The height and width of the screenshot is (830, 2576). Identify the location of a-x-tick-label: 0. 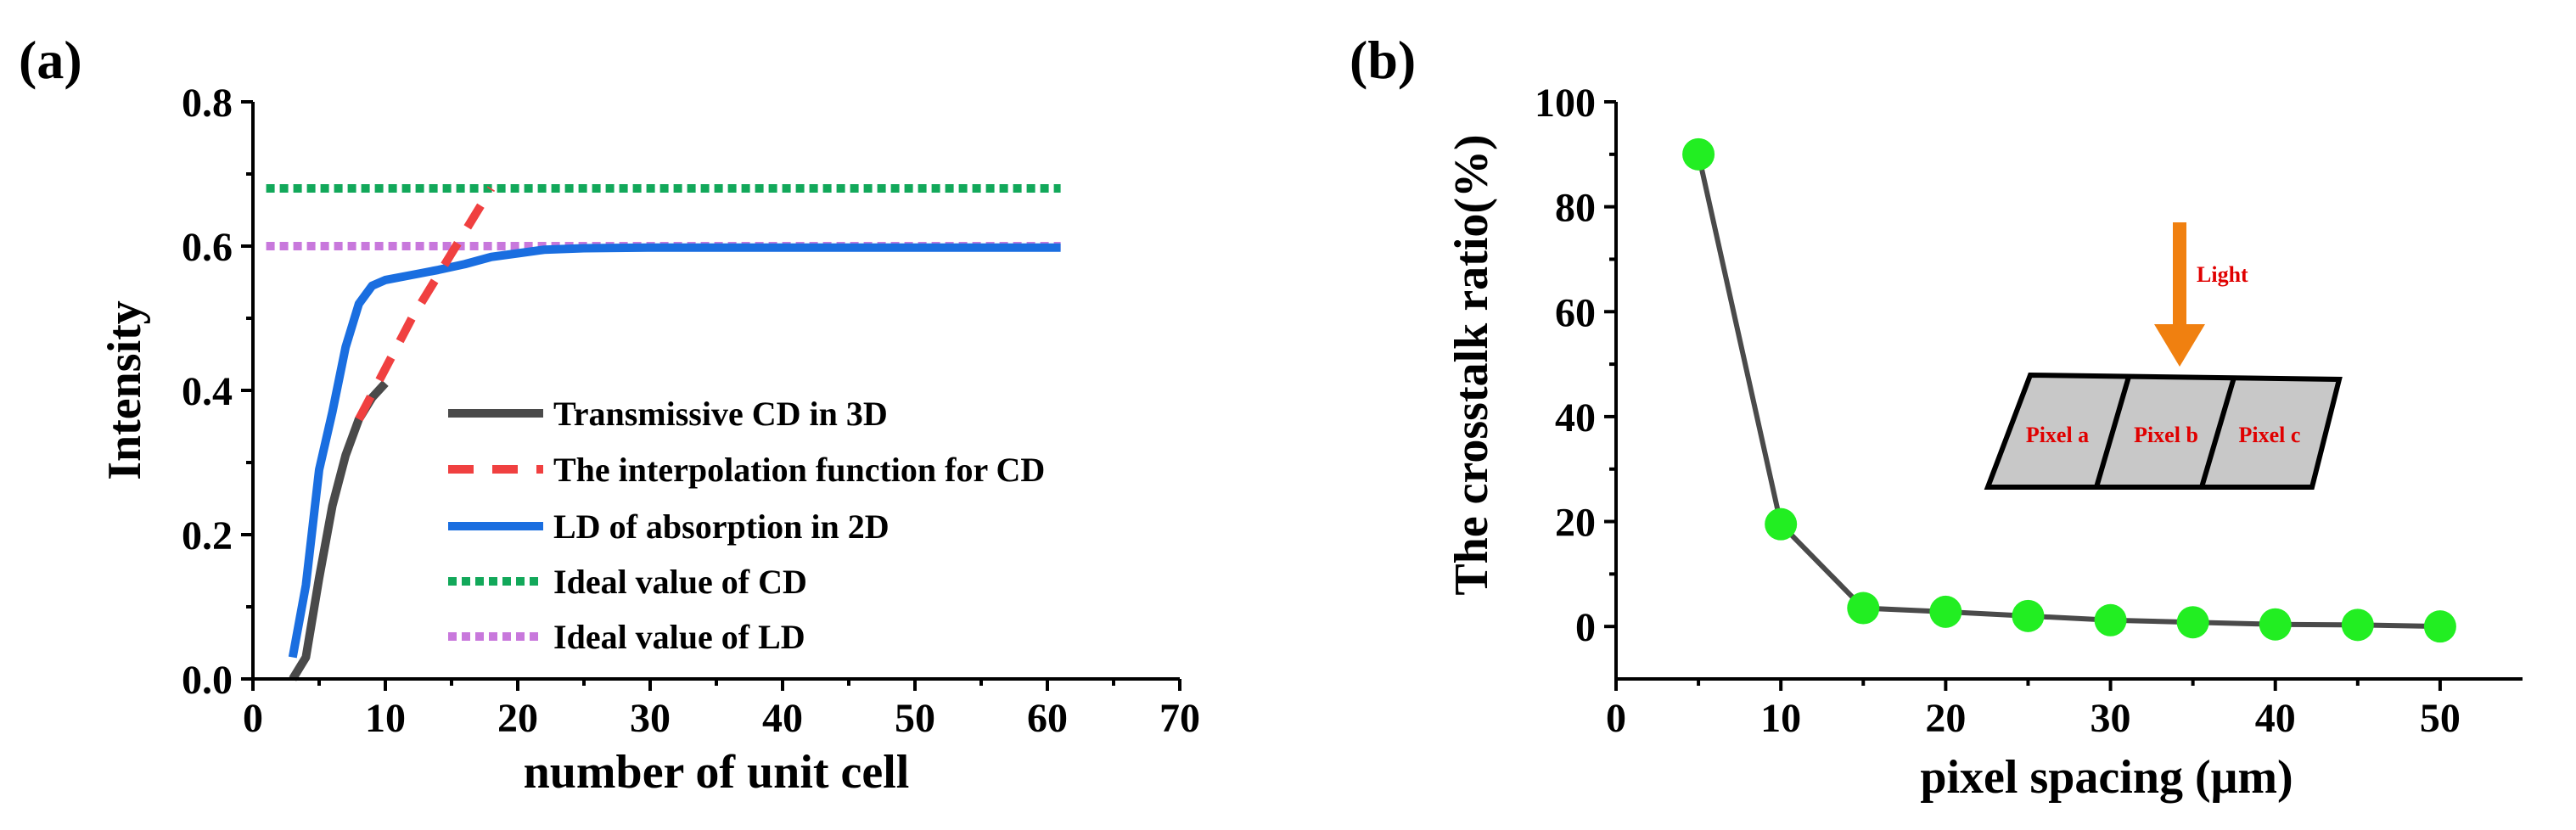
(253, 718).